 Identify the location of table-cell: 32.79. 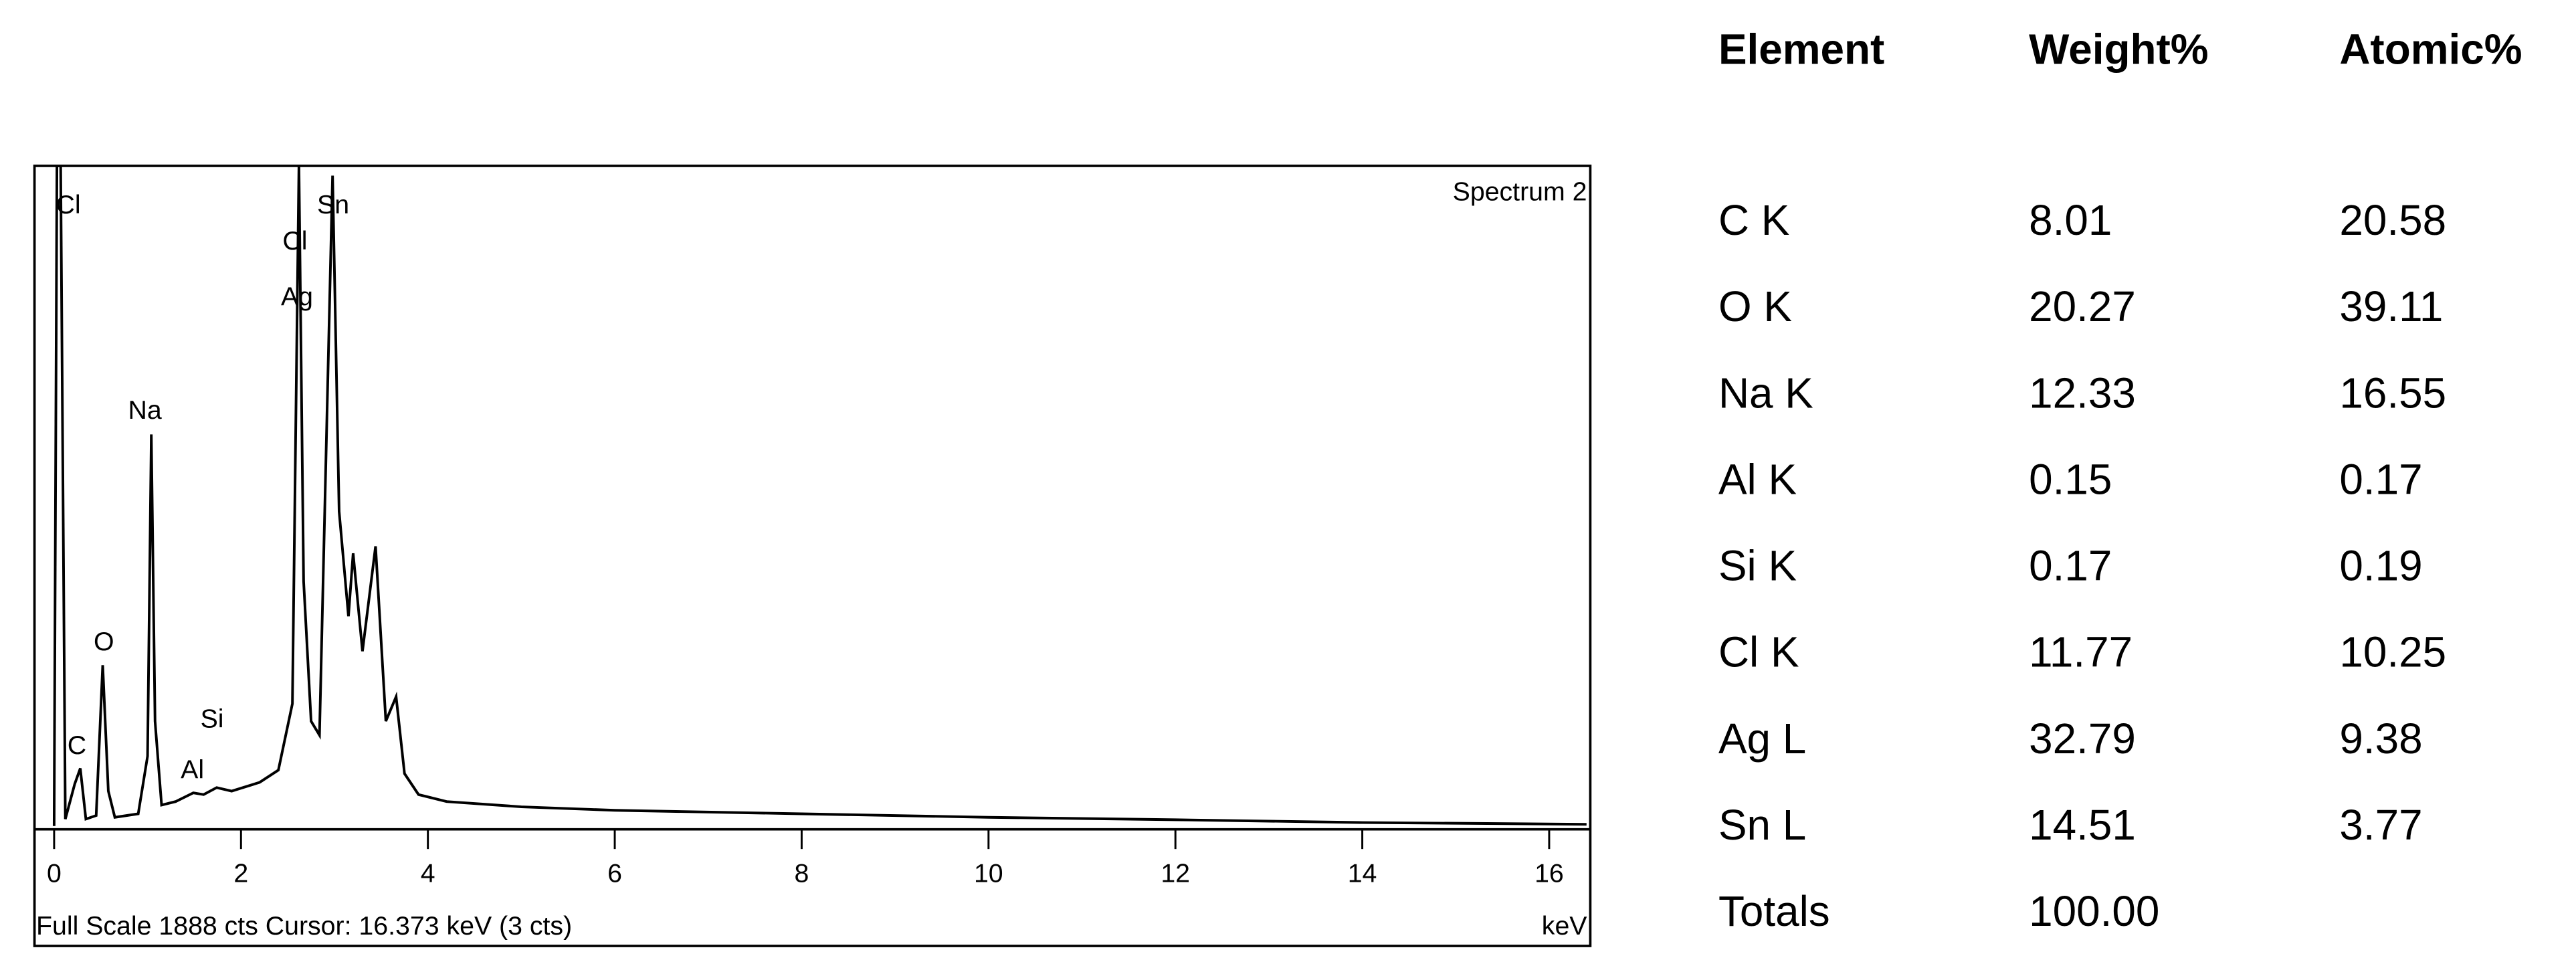
(2082, 738).